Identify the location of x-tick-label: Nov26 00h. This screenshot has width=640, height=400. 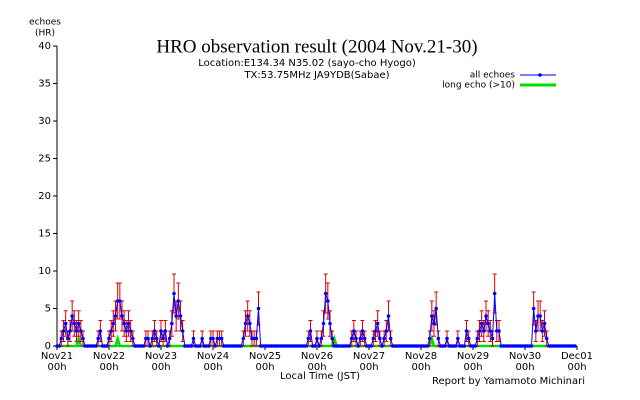
(317, 362).